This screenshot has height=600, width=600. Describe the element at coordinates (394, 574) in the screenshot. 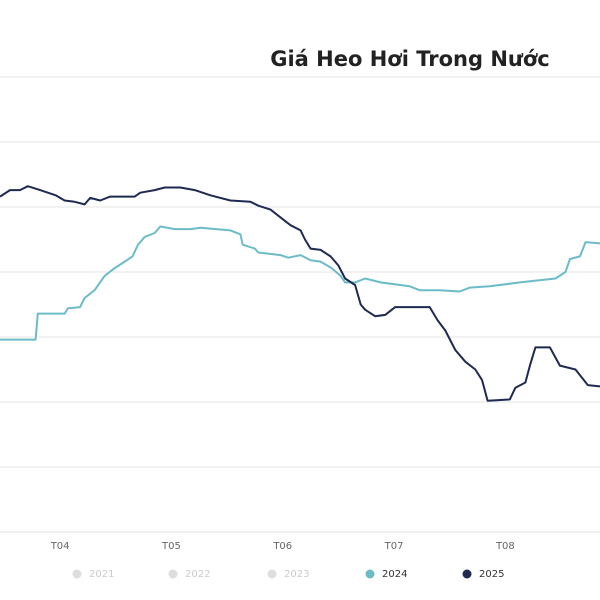

I see `legend-label: 2024` at that location.